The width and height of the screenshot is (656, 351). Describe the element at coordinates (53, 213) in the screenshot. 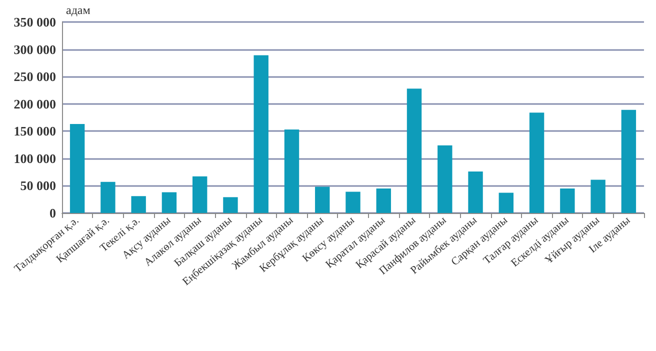

I see `y-tick-label: 0` at that location.